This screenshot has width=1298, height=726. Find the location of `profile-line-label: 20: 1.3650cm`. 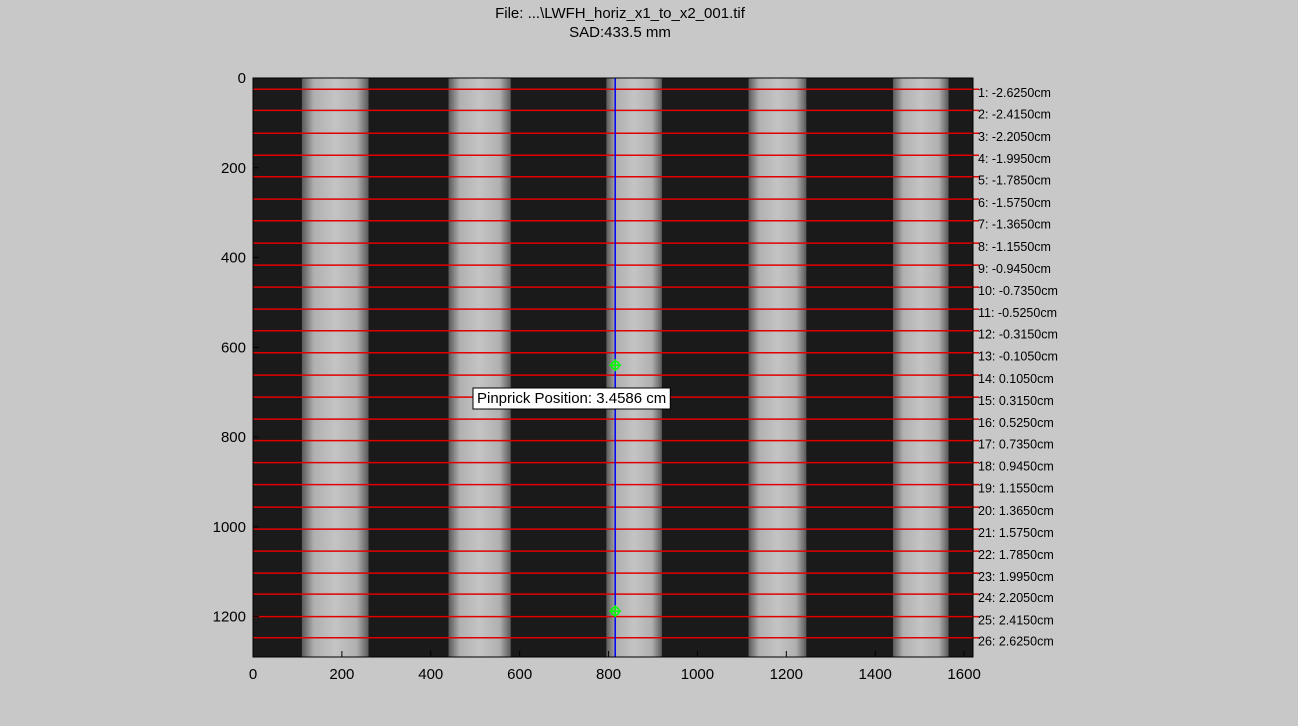

profile-line-label: 20: 1.3650cm is located at coordinates (1016, 511).